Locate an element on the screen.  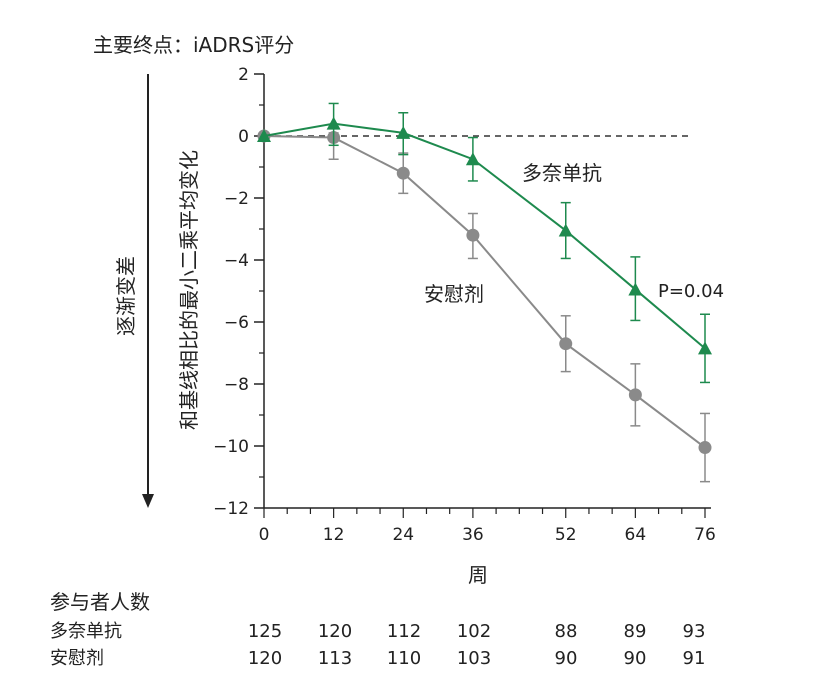
x-tick-label: 64 is located at coordinates (636, 535).